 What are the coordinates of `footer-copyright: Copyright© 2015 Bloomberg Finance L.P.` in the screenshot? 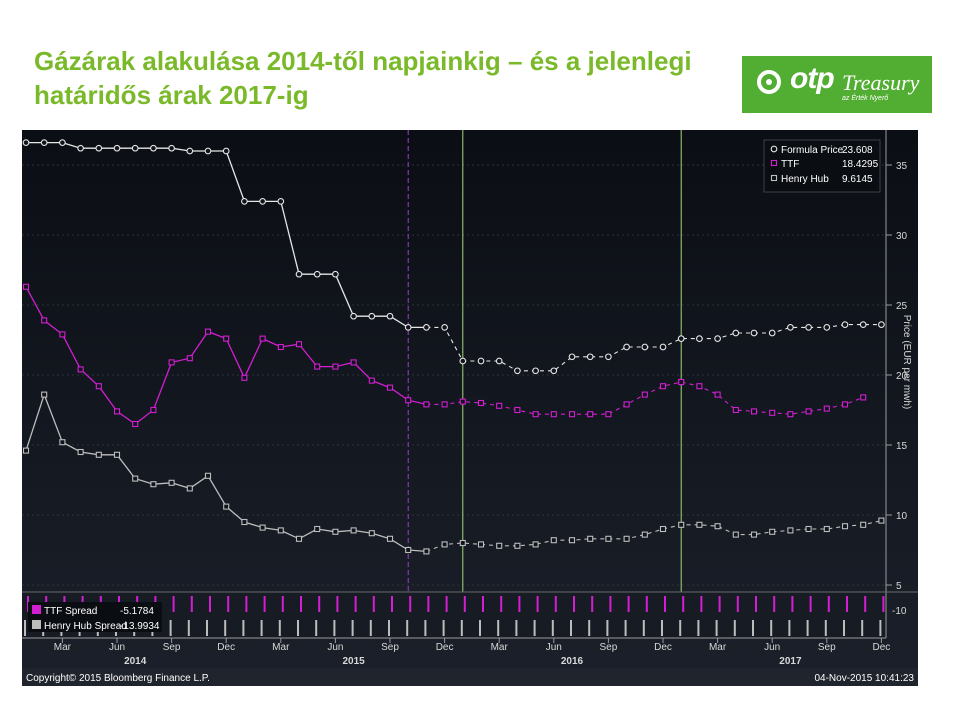 It's located at (118, 678).